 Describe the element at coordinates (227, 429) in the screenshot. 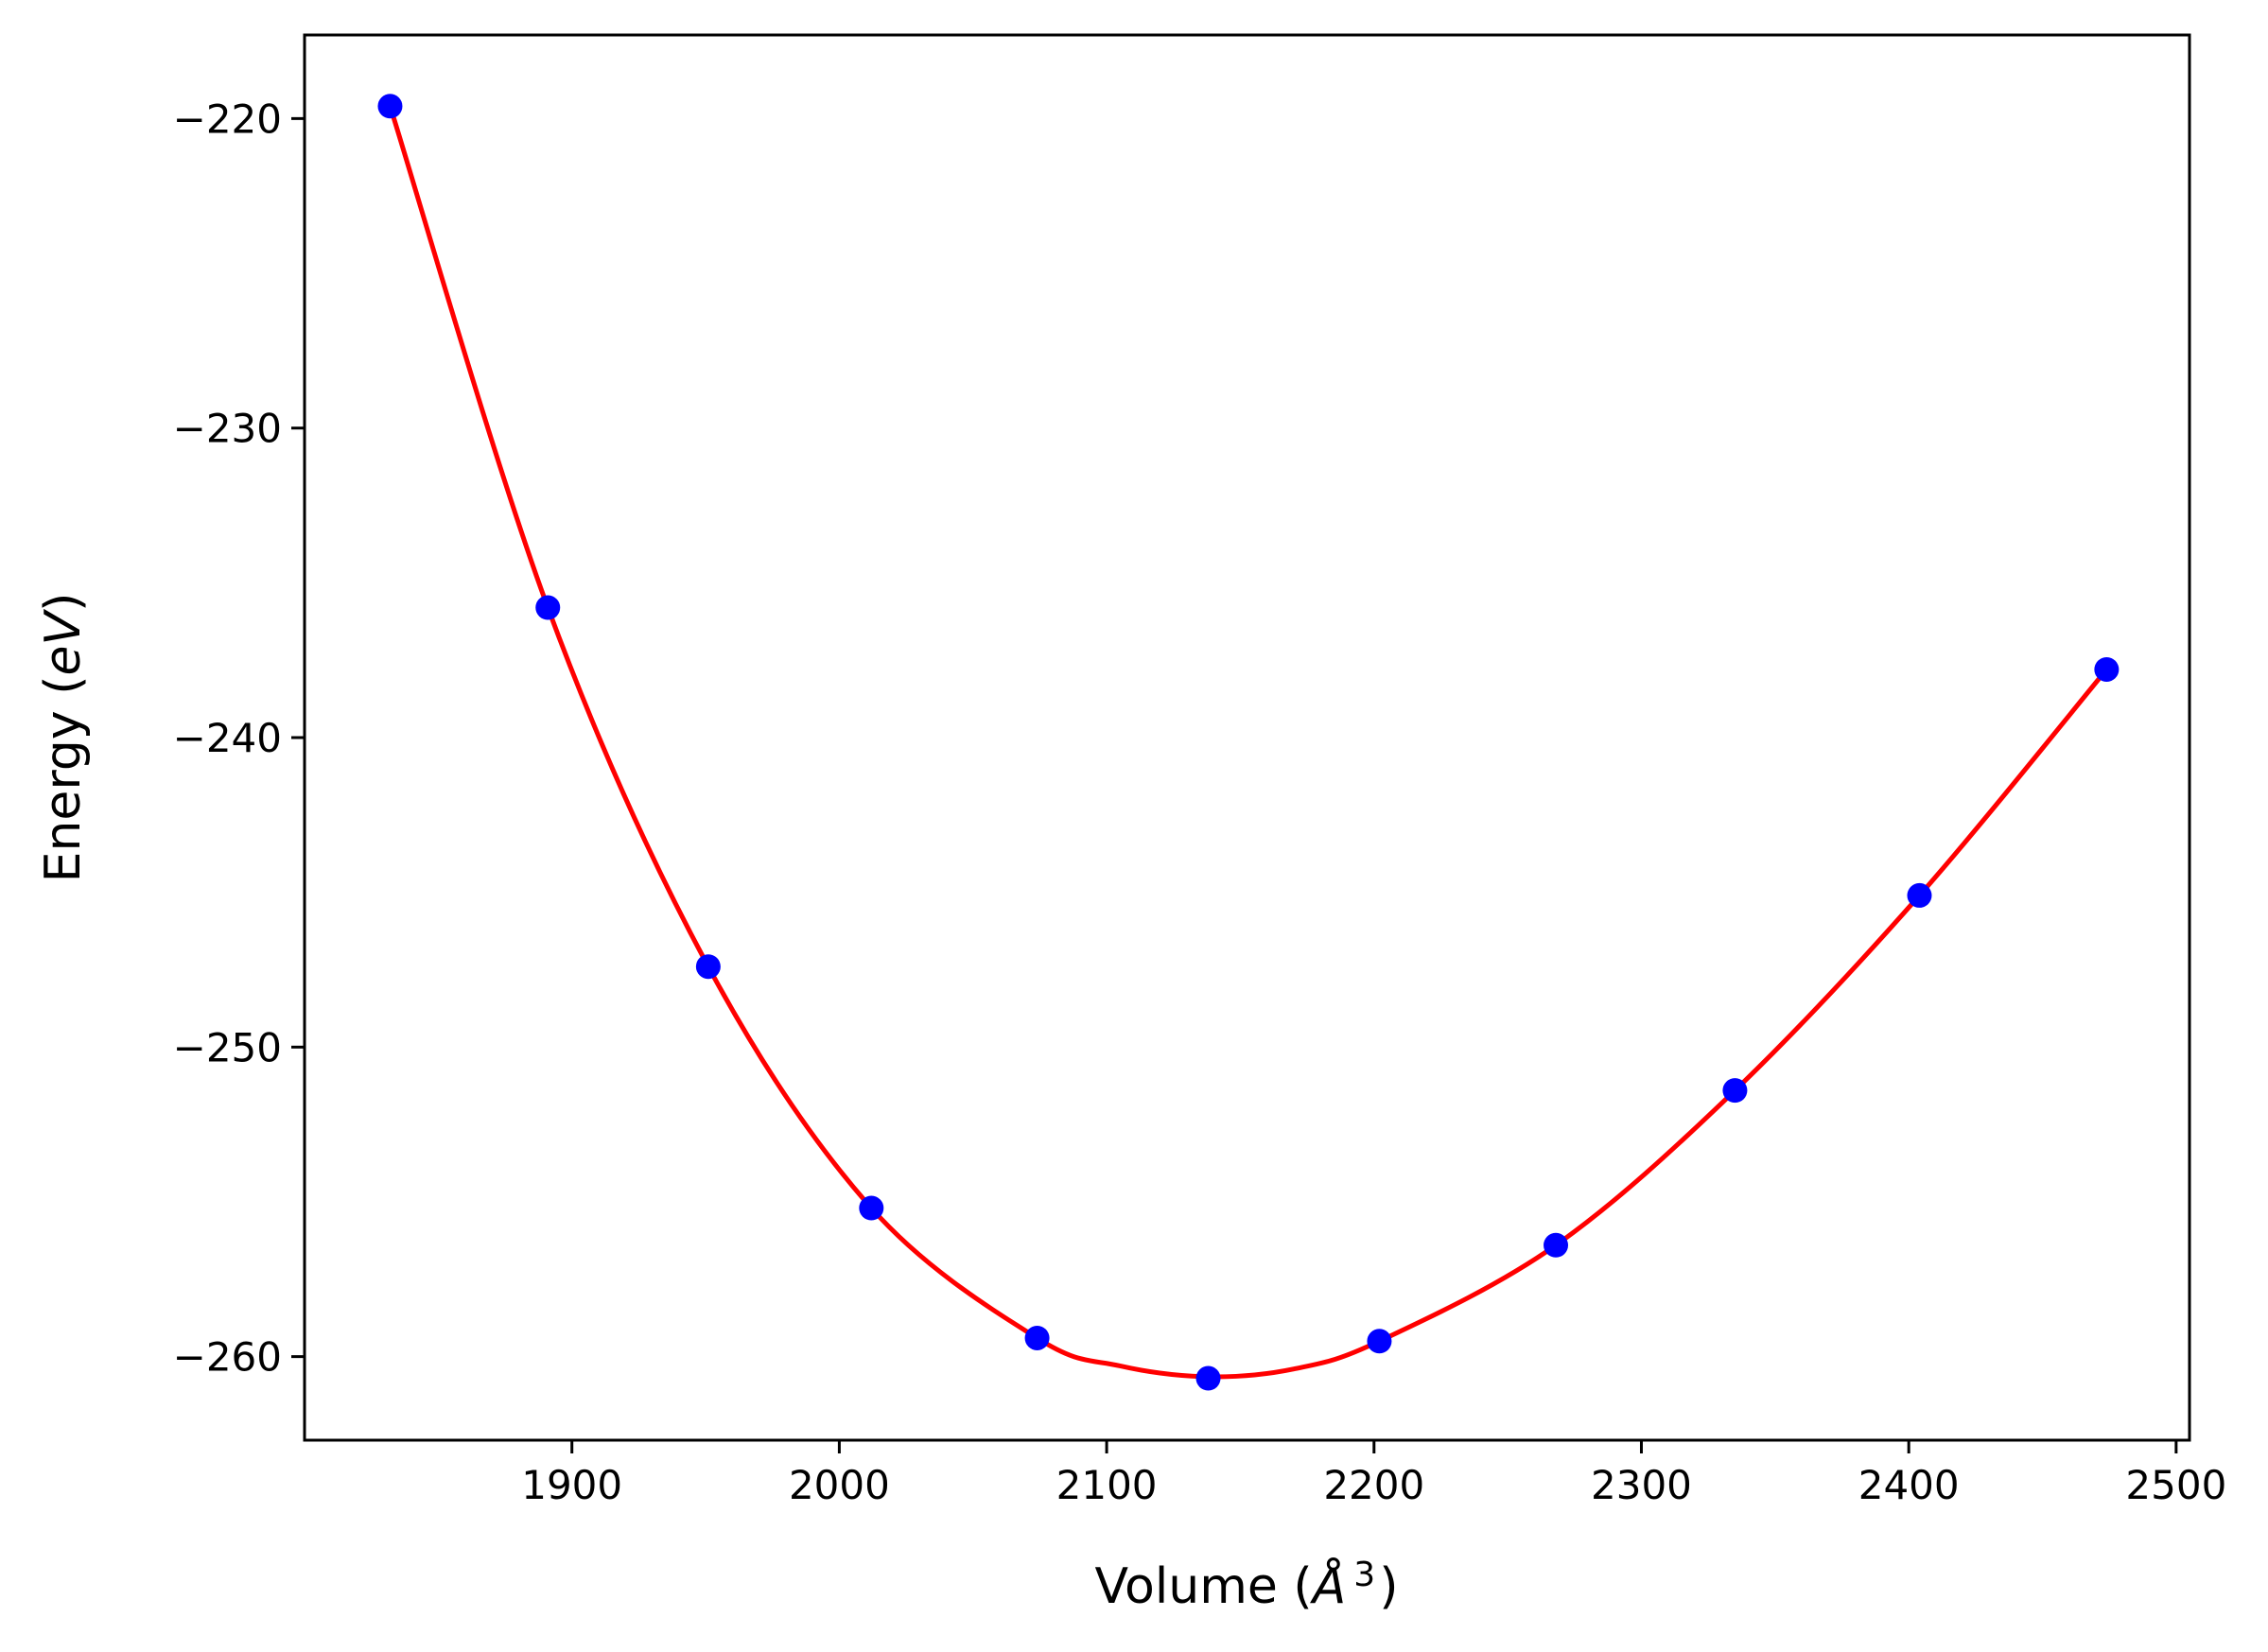

I see `y-tick-label: −230` at that location.